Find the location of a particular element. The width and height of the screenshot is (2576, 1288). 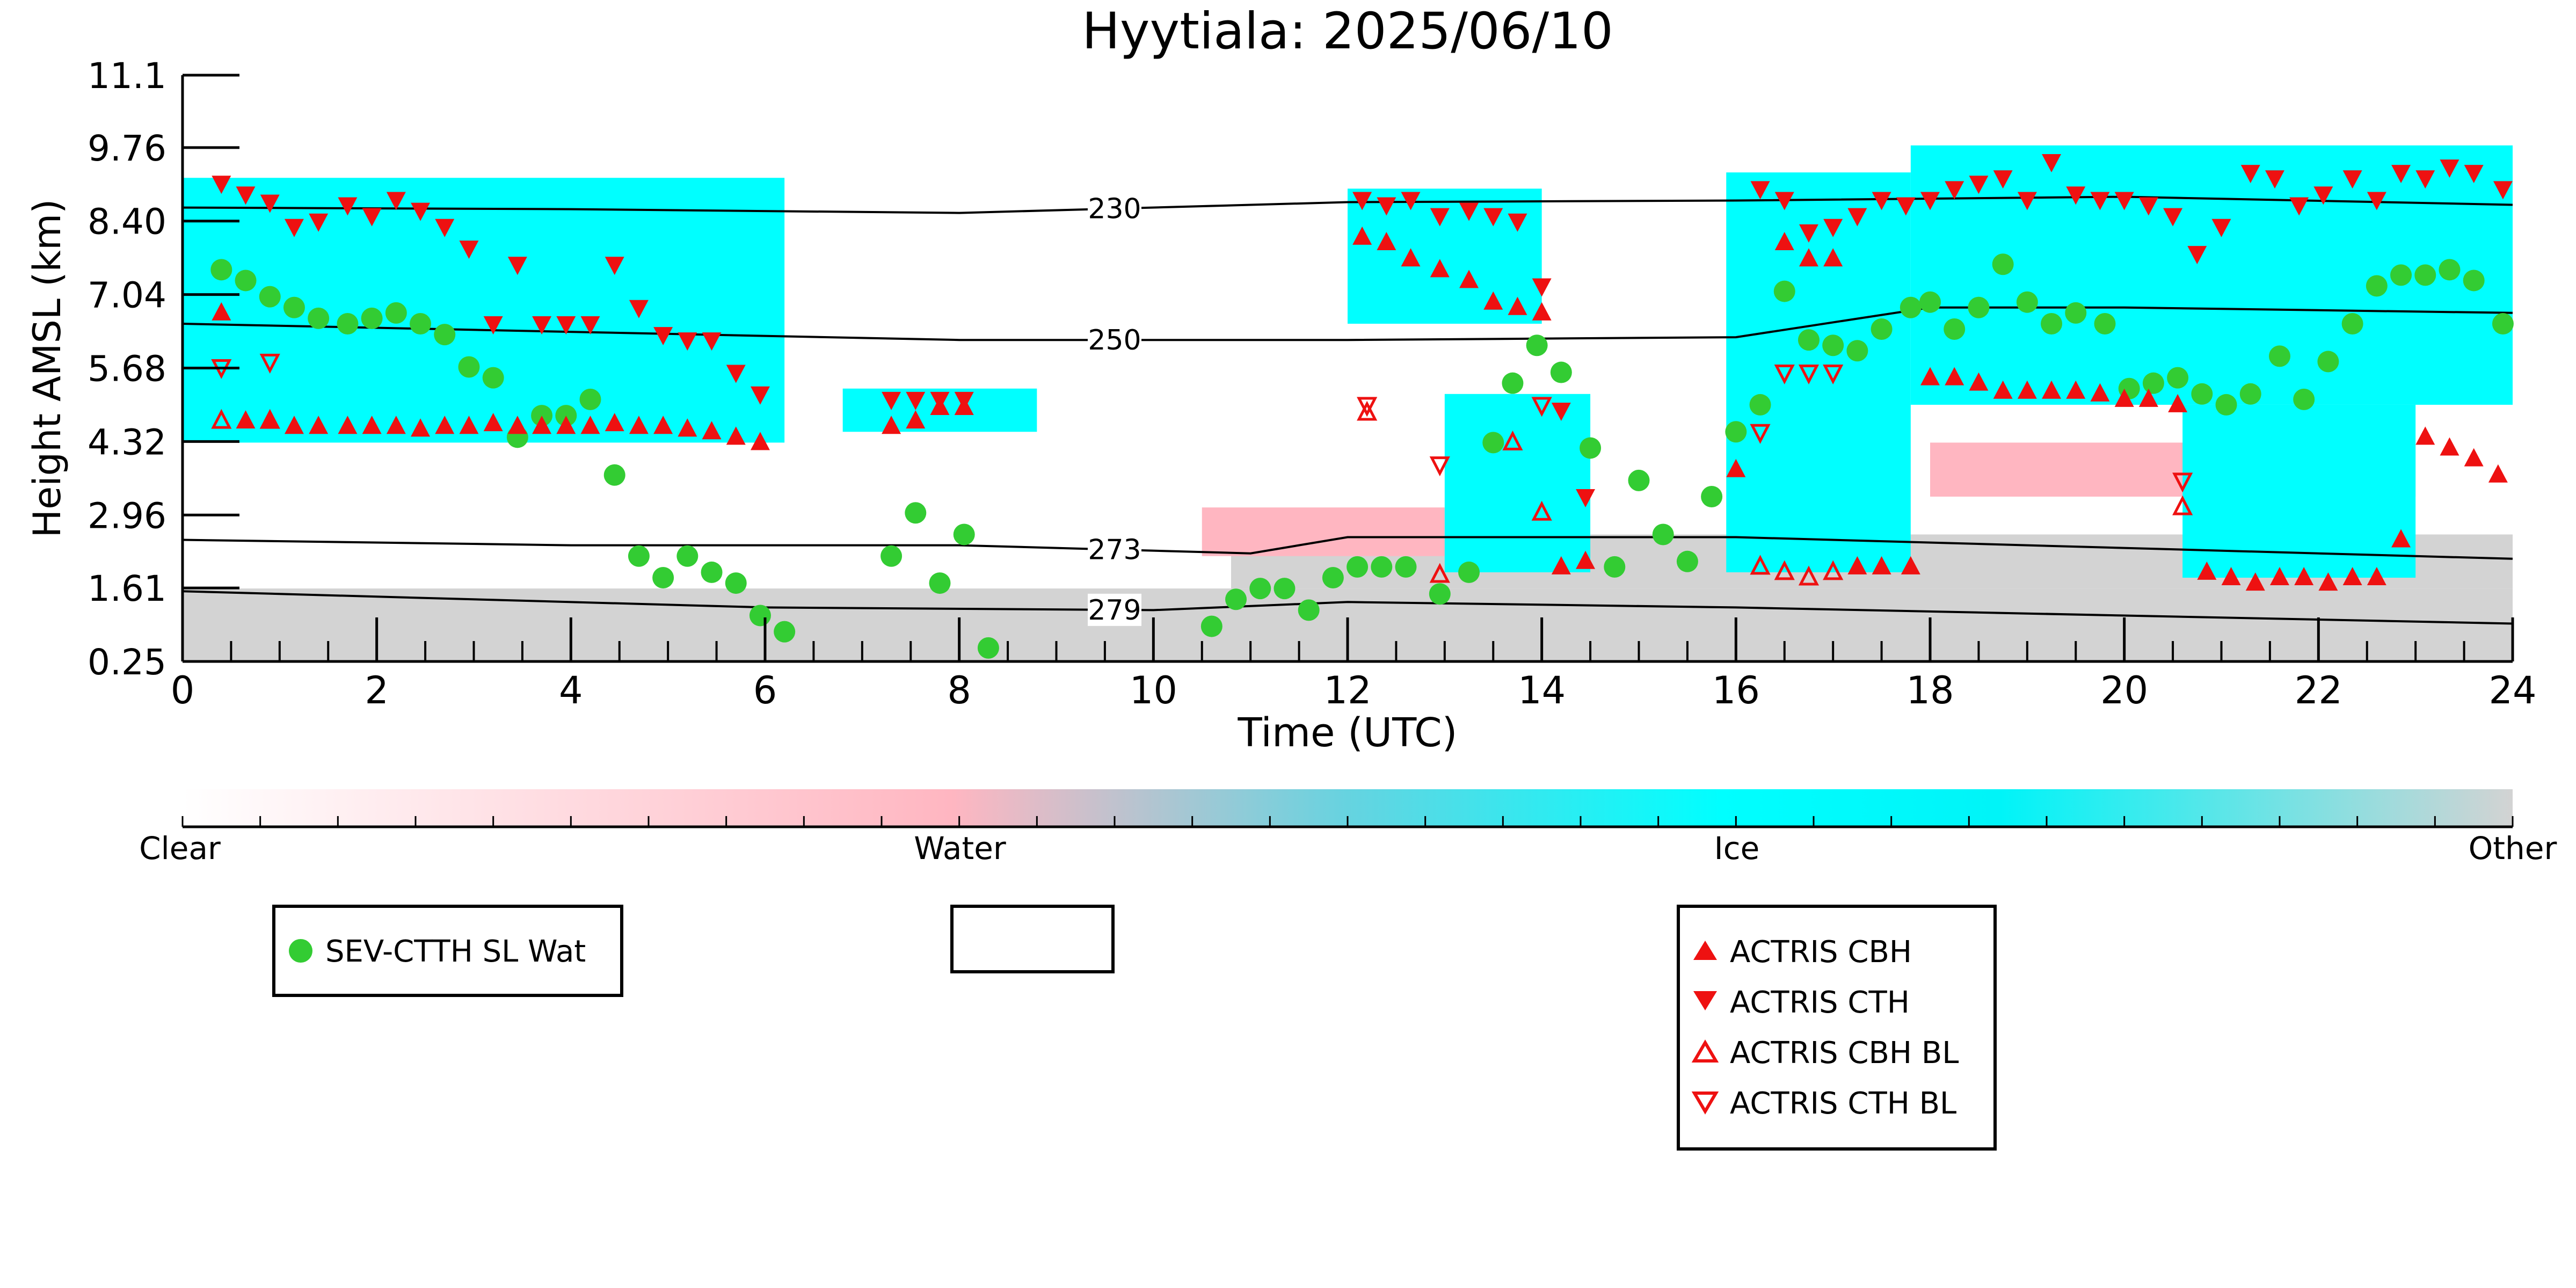

legend-cbh-label: ACTRIS CBH is located at coordinates (1821, 952).